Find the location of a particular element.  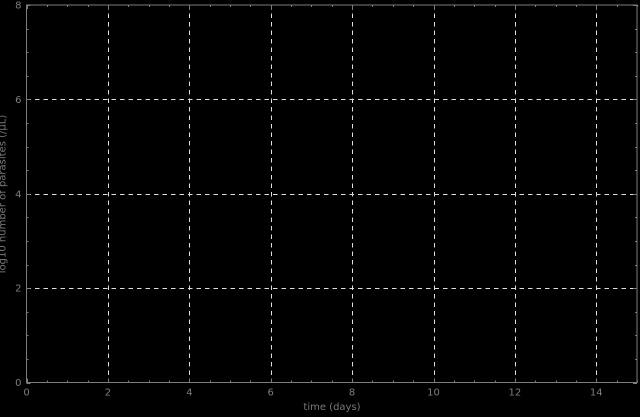

x-axis-label: time (days) is located at coordinates (332, 407).